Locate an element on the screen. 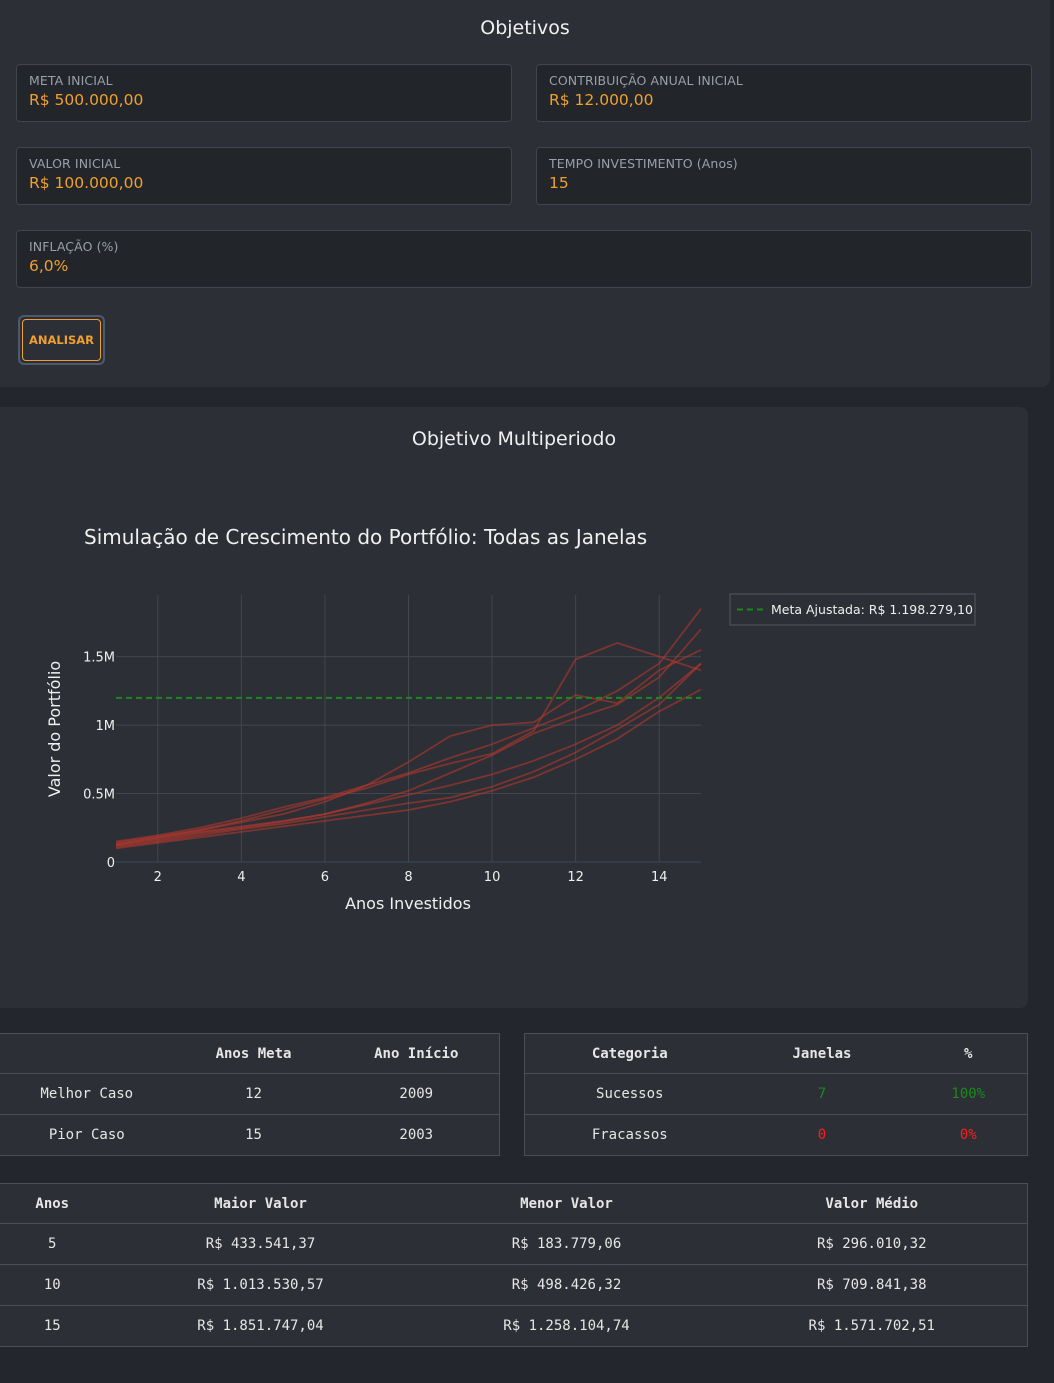  failure-count: 0 is located at coordinates (822, 1135).